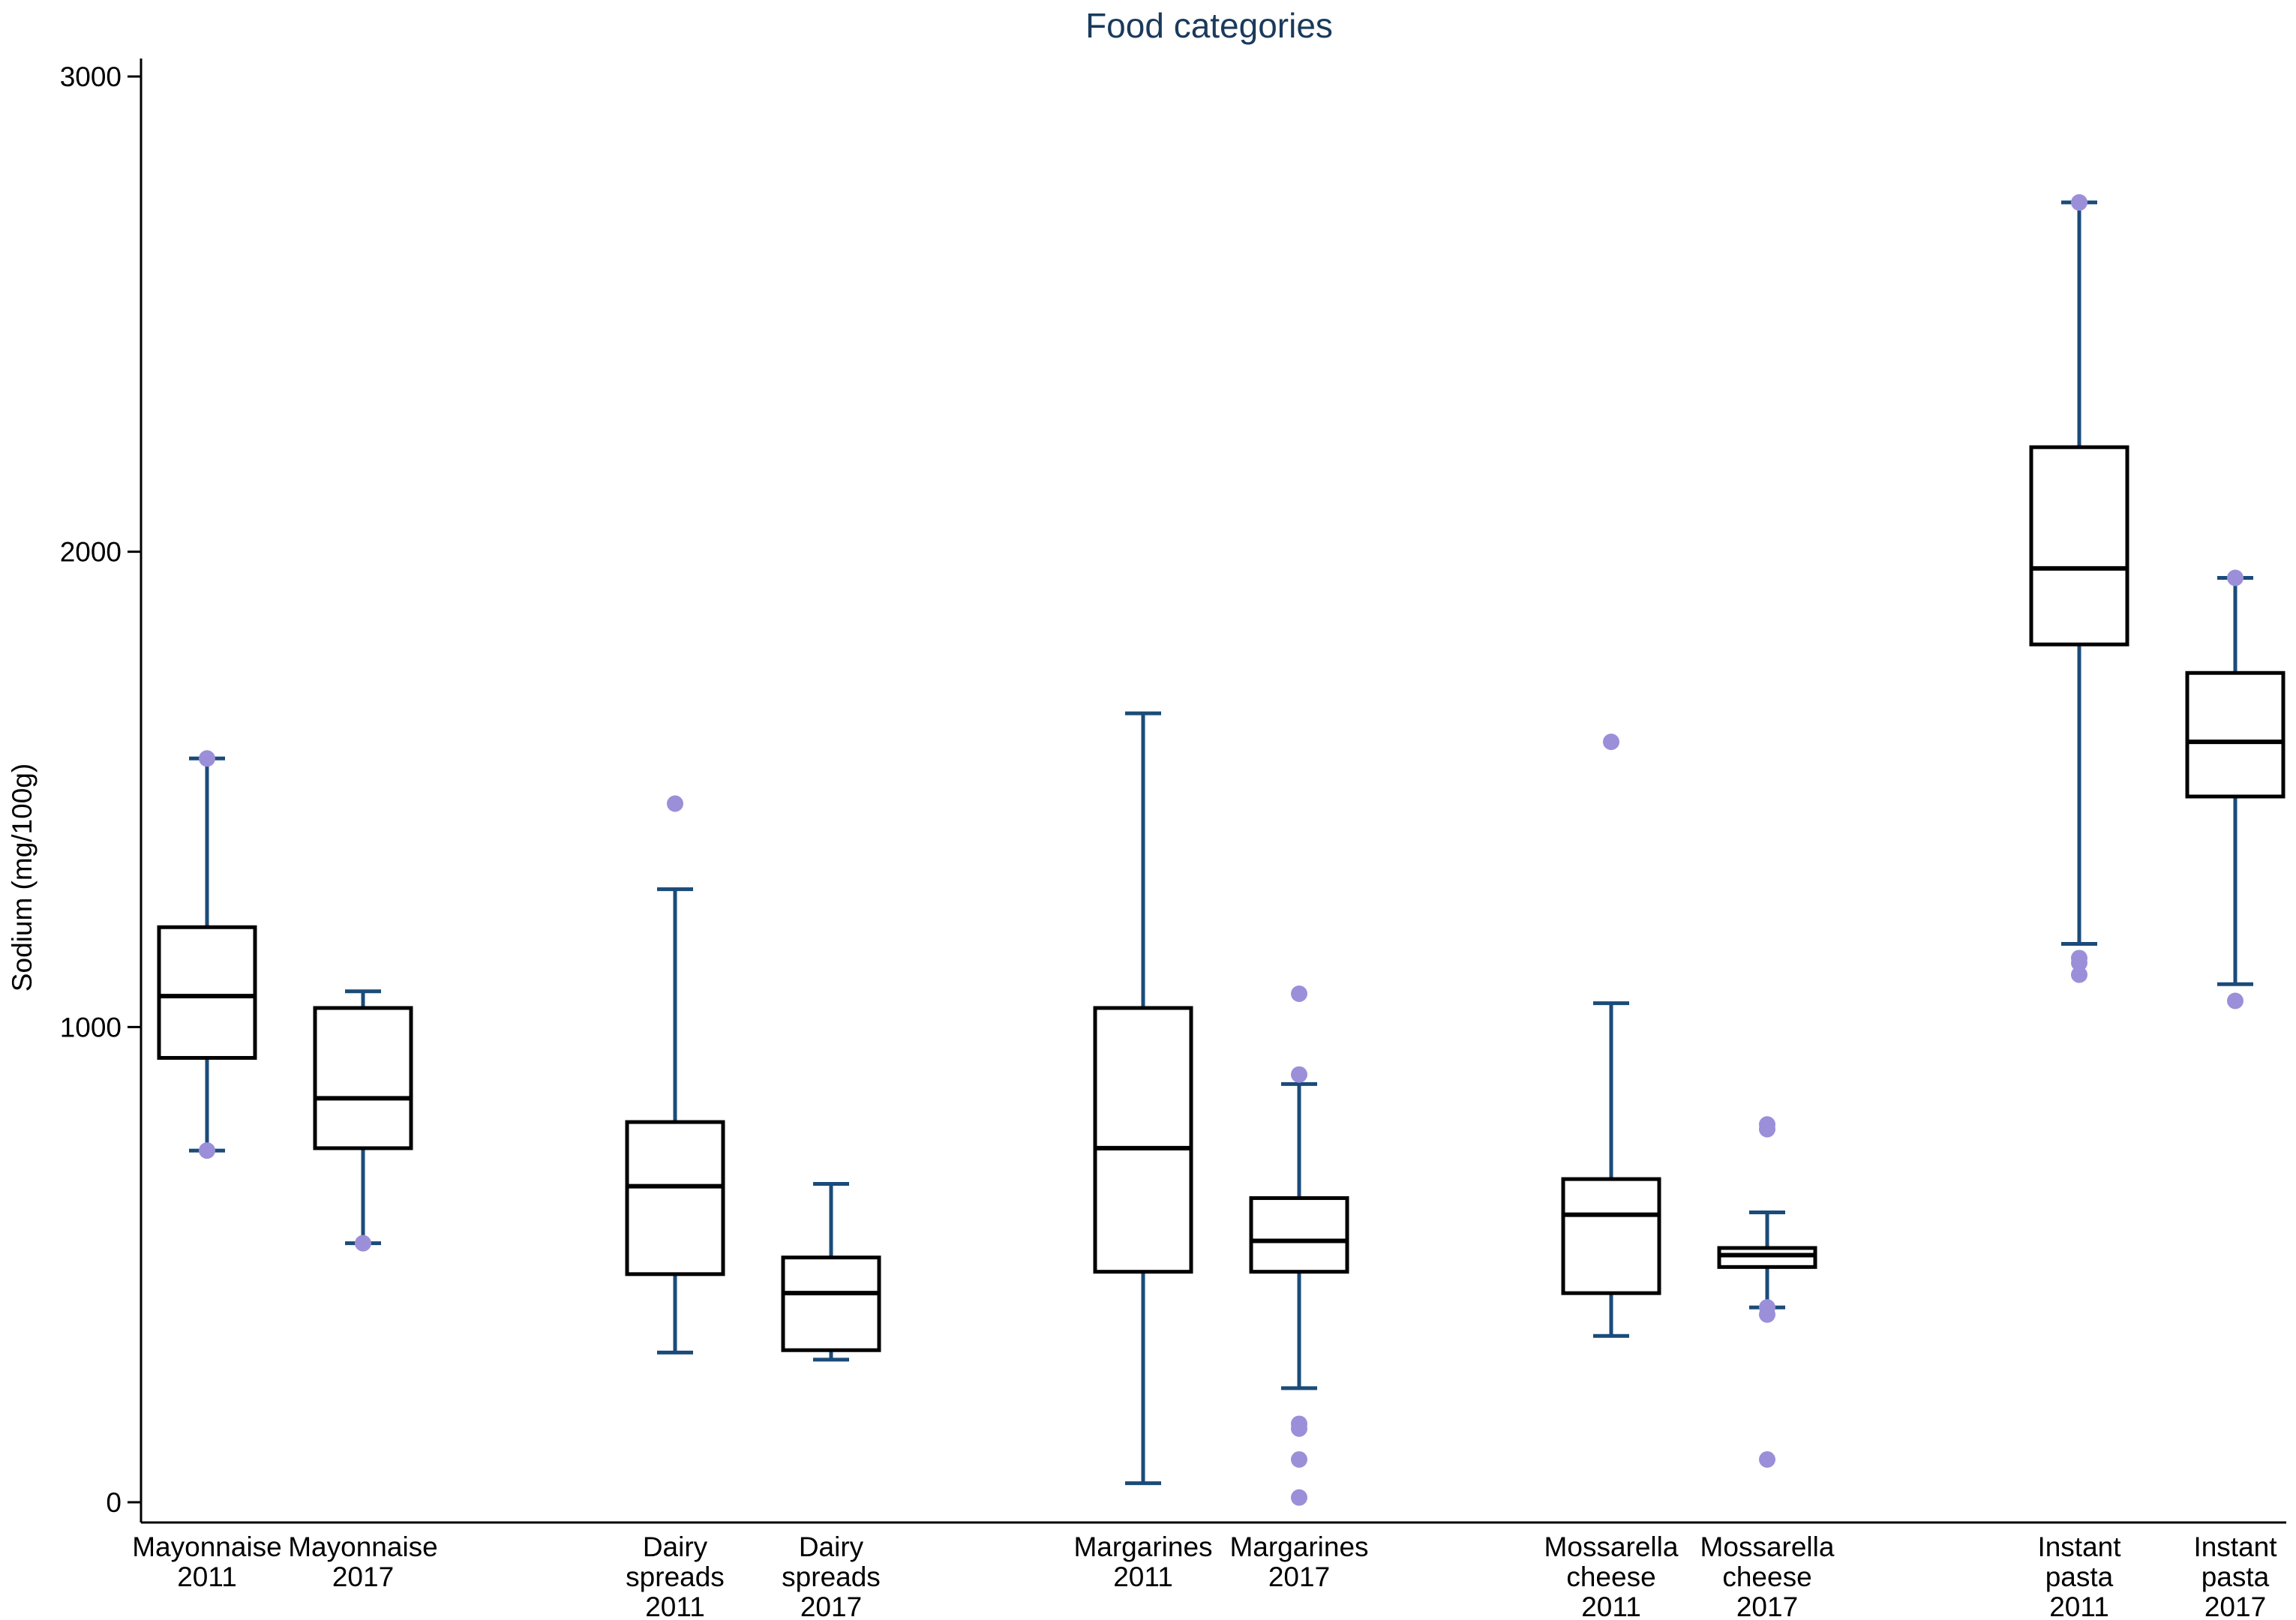 The image size is (2296, 1620). What do you see at coordinates (91, 1027) in the screenshot?
I see `y-tick-label: 1000` at bounding box center [91, 1027].